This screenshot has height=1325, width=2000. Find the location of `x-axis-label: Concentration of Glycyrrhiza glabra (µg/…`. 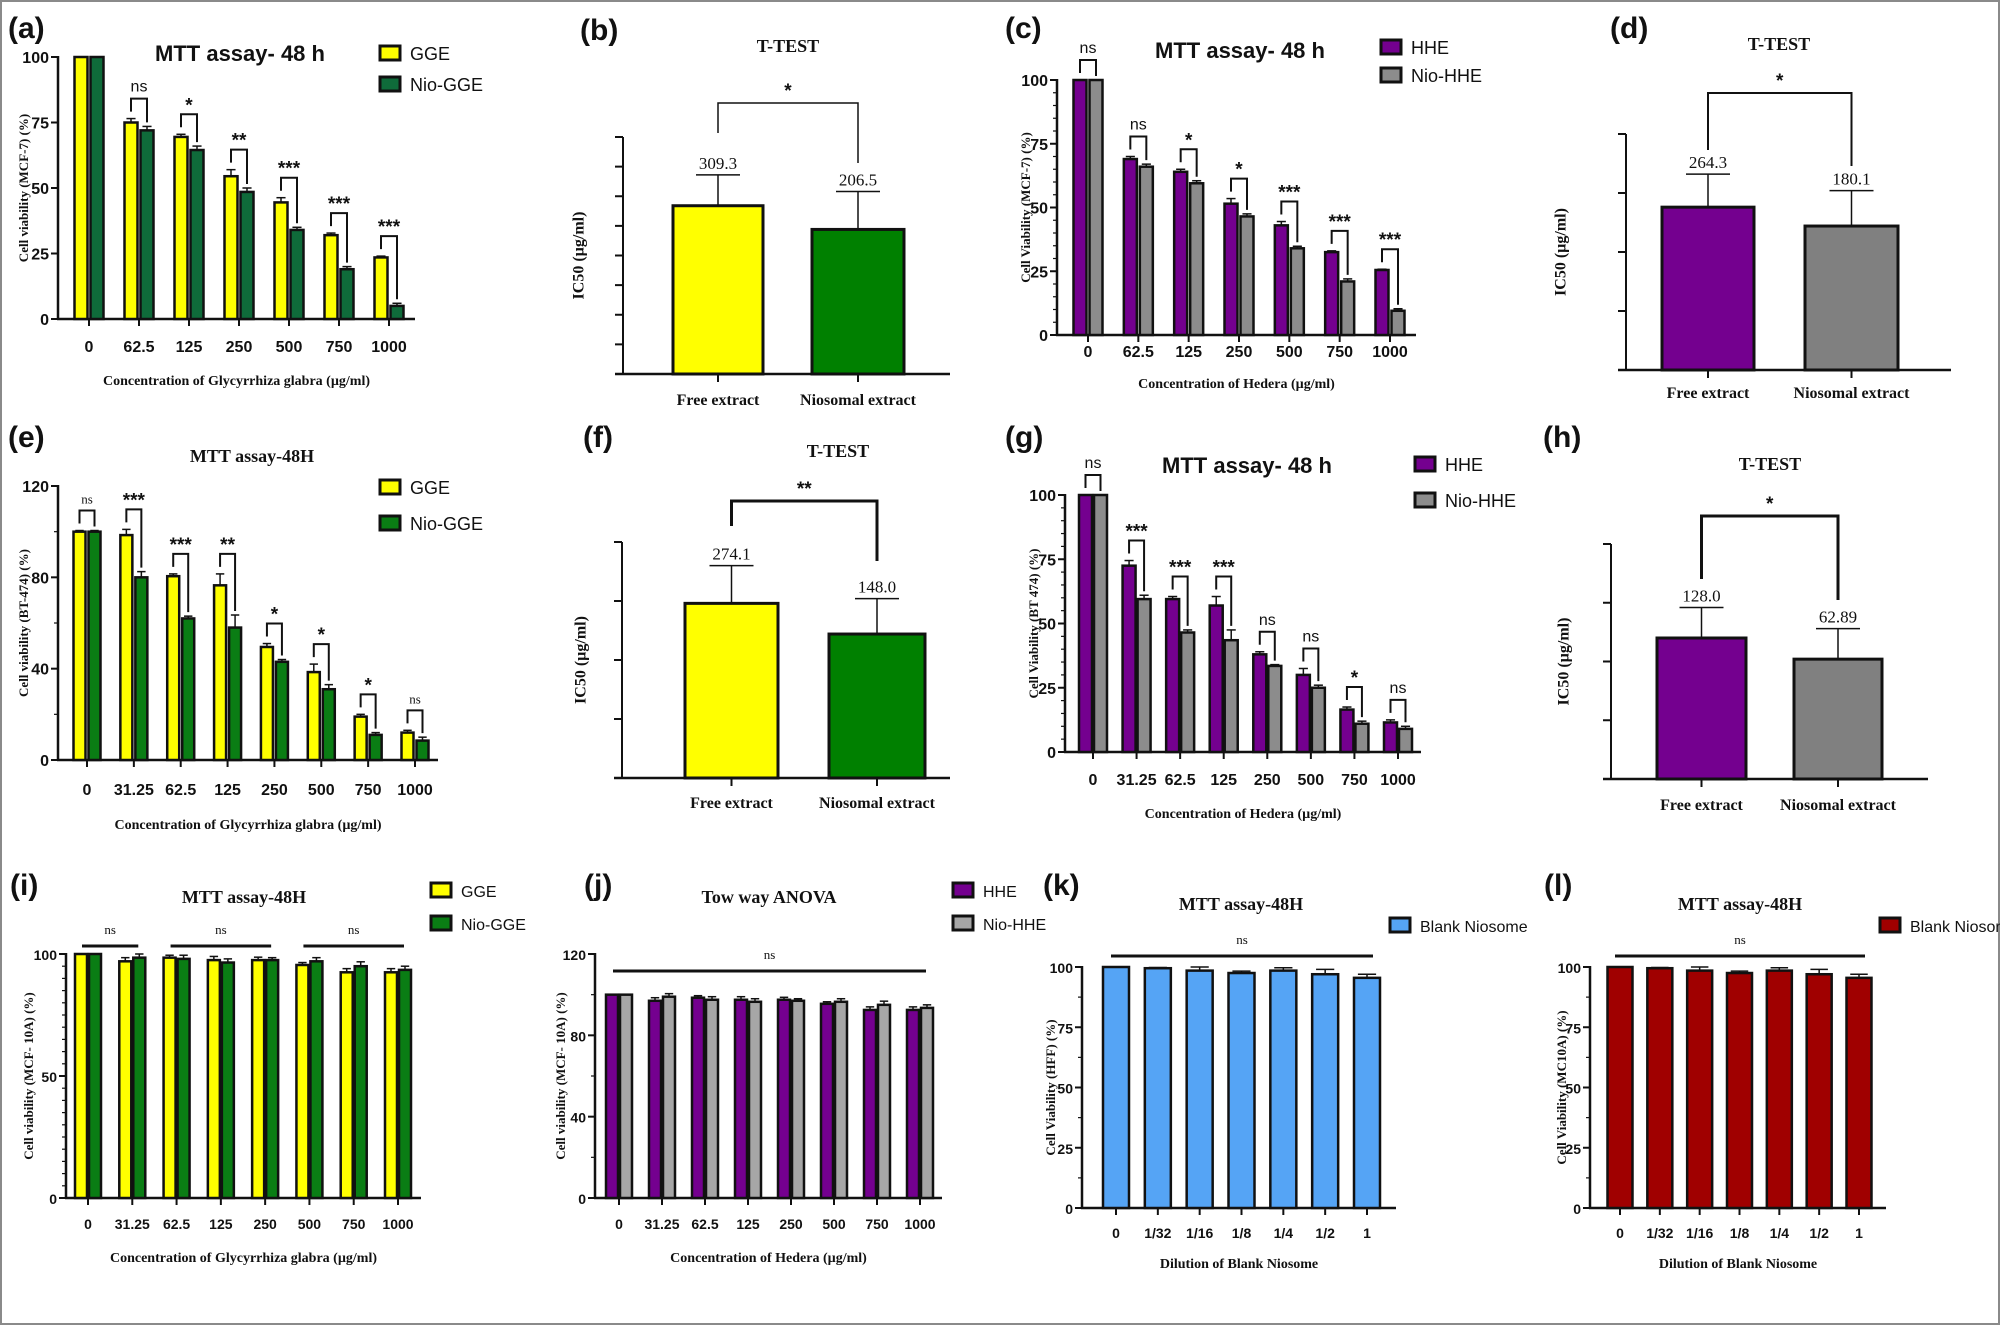

x-axis-label: Concentration of Glycyrrhiza glabra (µg/… is located at coordinates (247, 825).